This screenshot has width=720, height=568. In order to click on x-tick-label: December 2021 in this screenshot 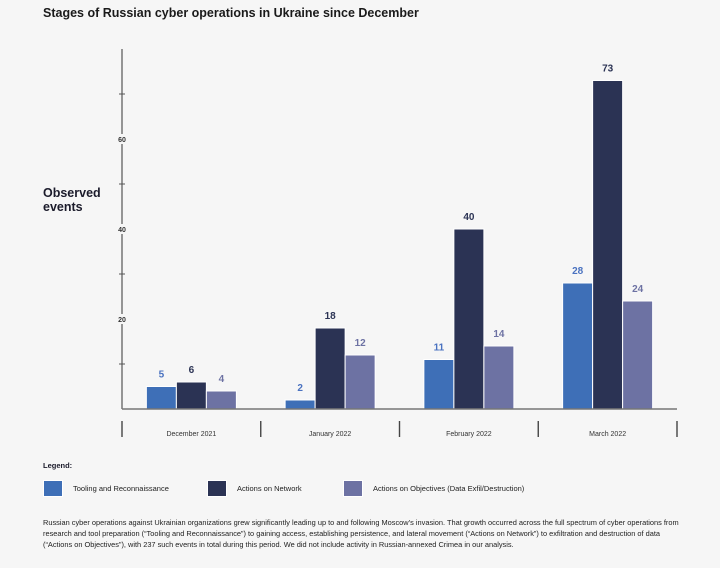, I will do `click(191, 434)`.